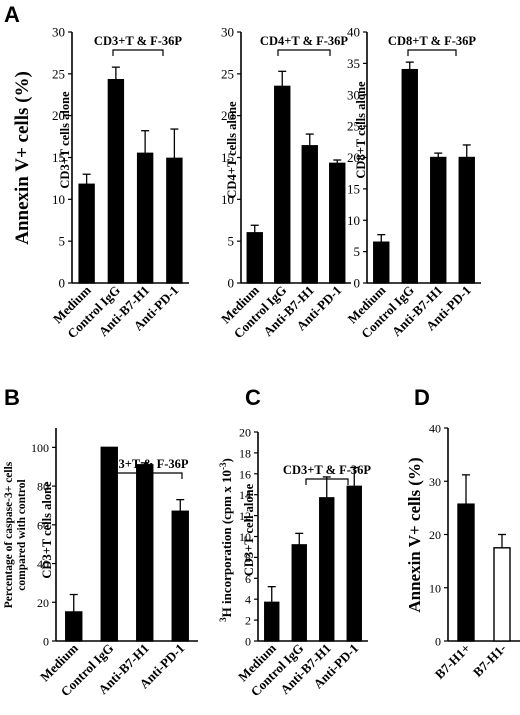 The width and height of the screenshot is (520, 715). Describe the element at coordinates (226, 460) in the screenshot. I see `y-axis-title-close: )` at that location.